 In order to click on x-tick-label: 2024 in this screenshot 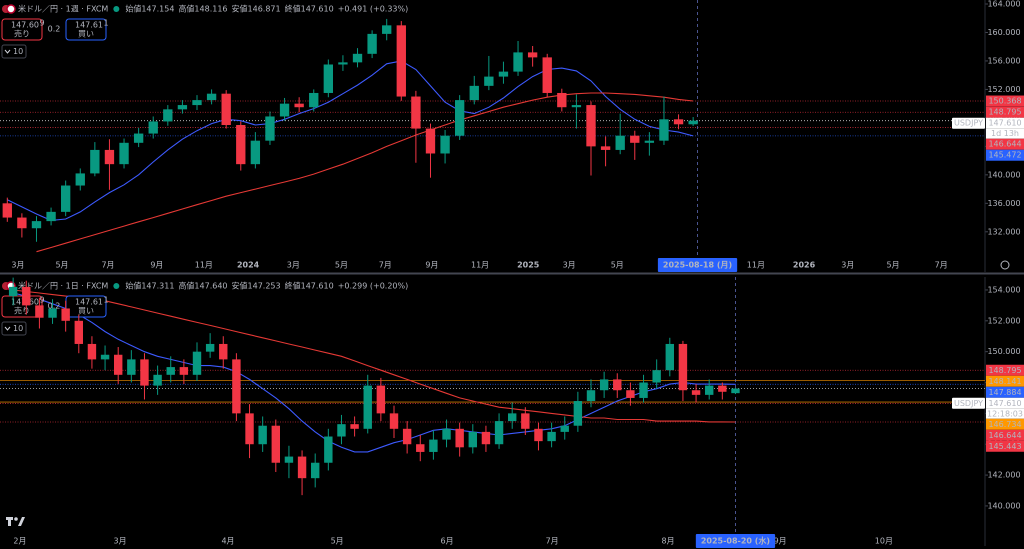, I will do `click(248, 265)`.